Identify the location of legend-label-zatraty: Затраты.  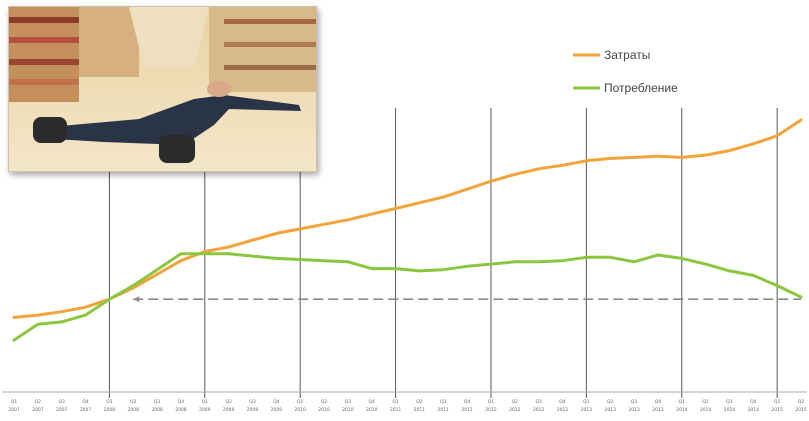
(627, 55).